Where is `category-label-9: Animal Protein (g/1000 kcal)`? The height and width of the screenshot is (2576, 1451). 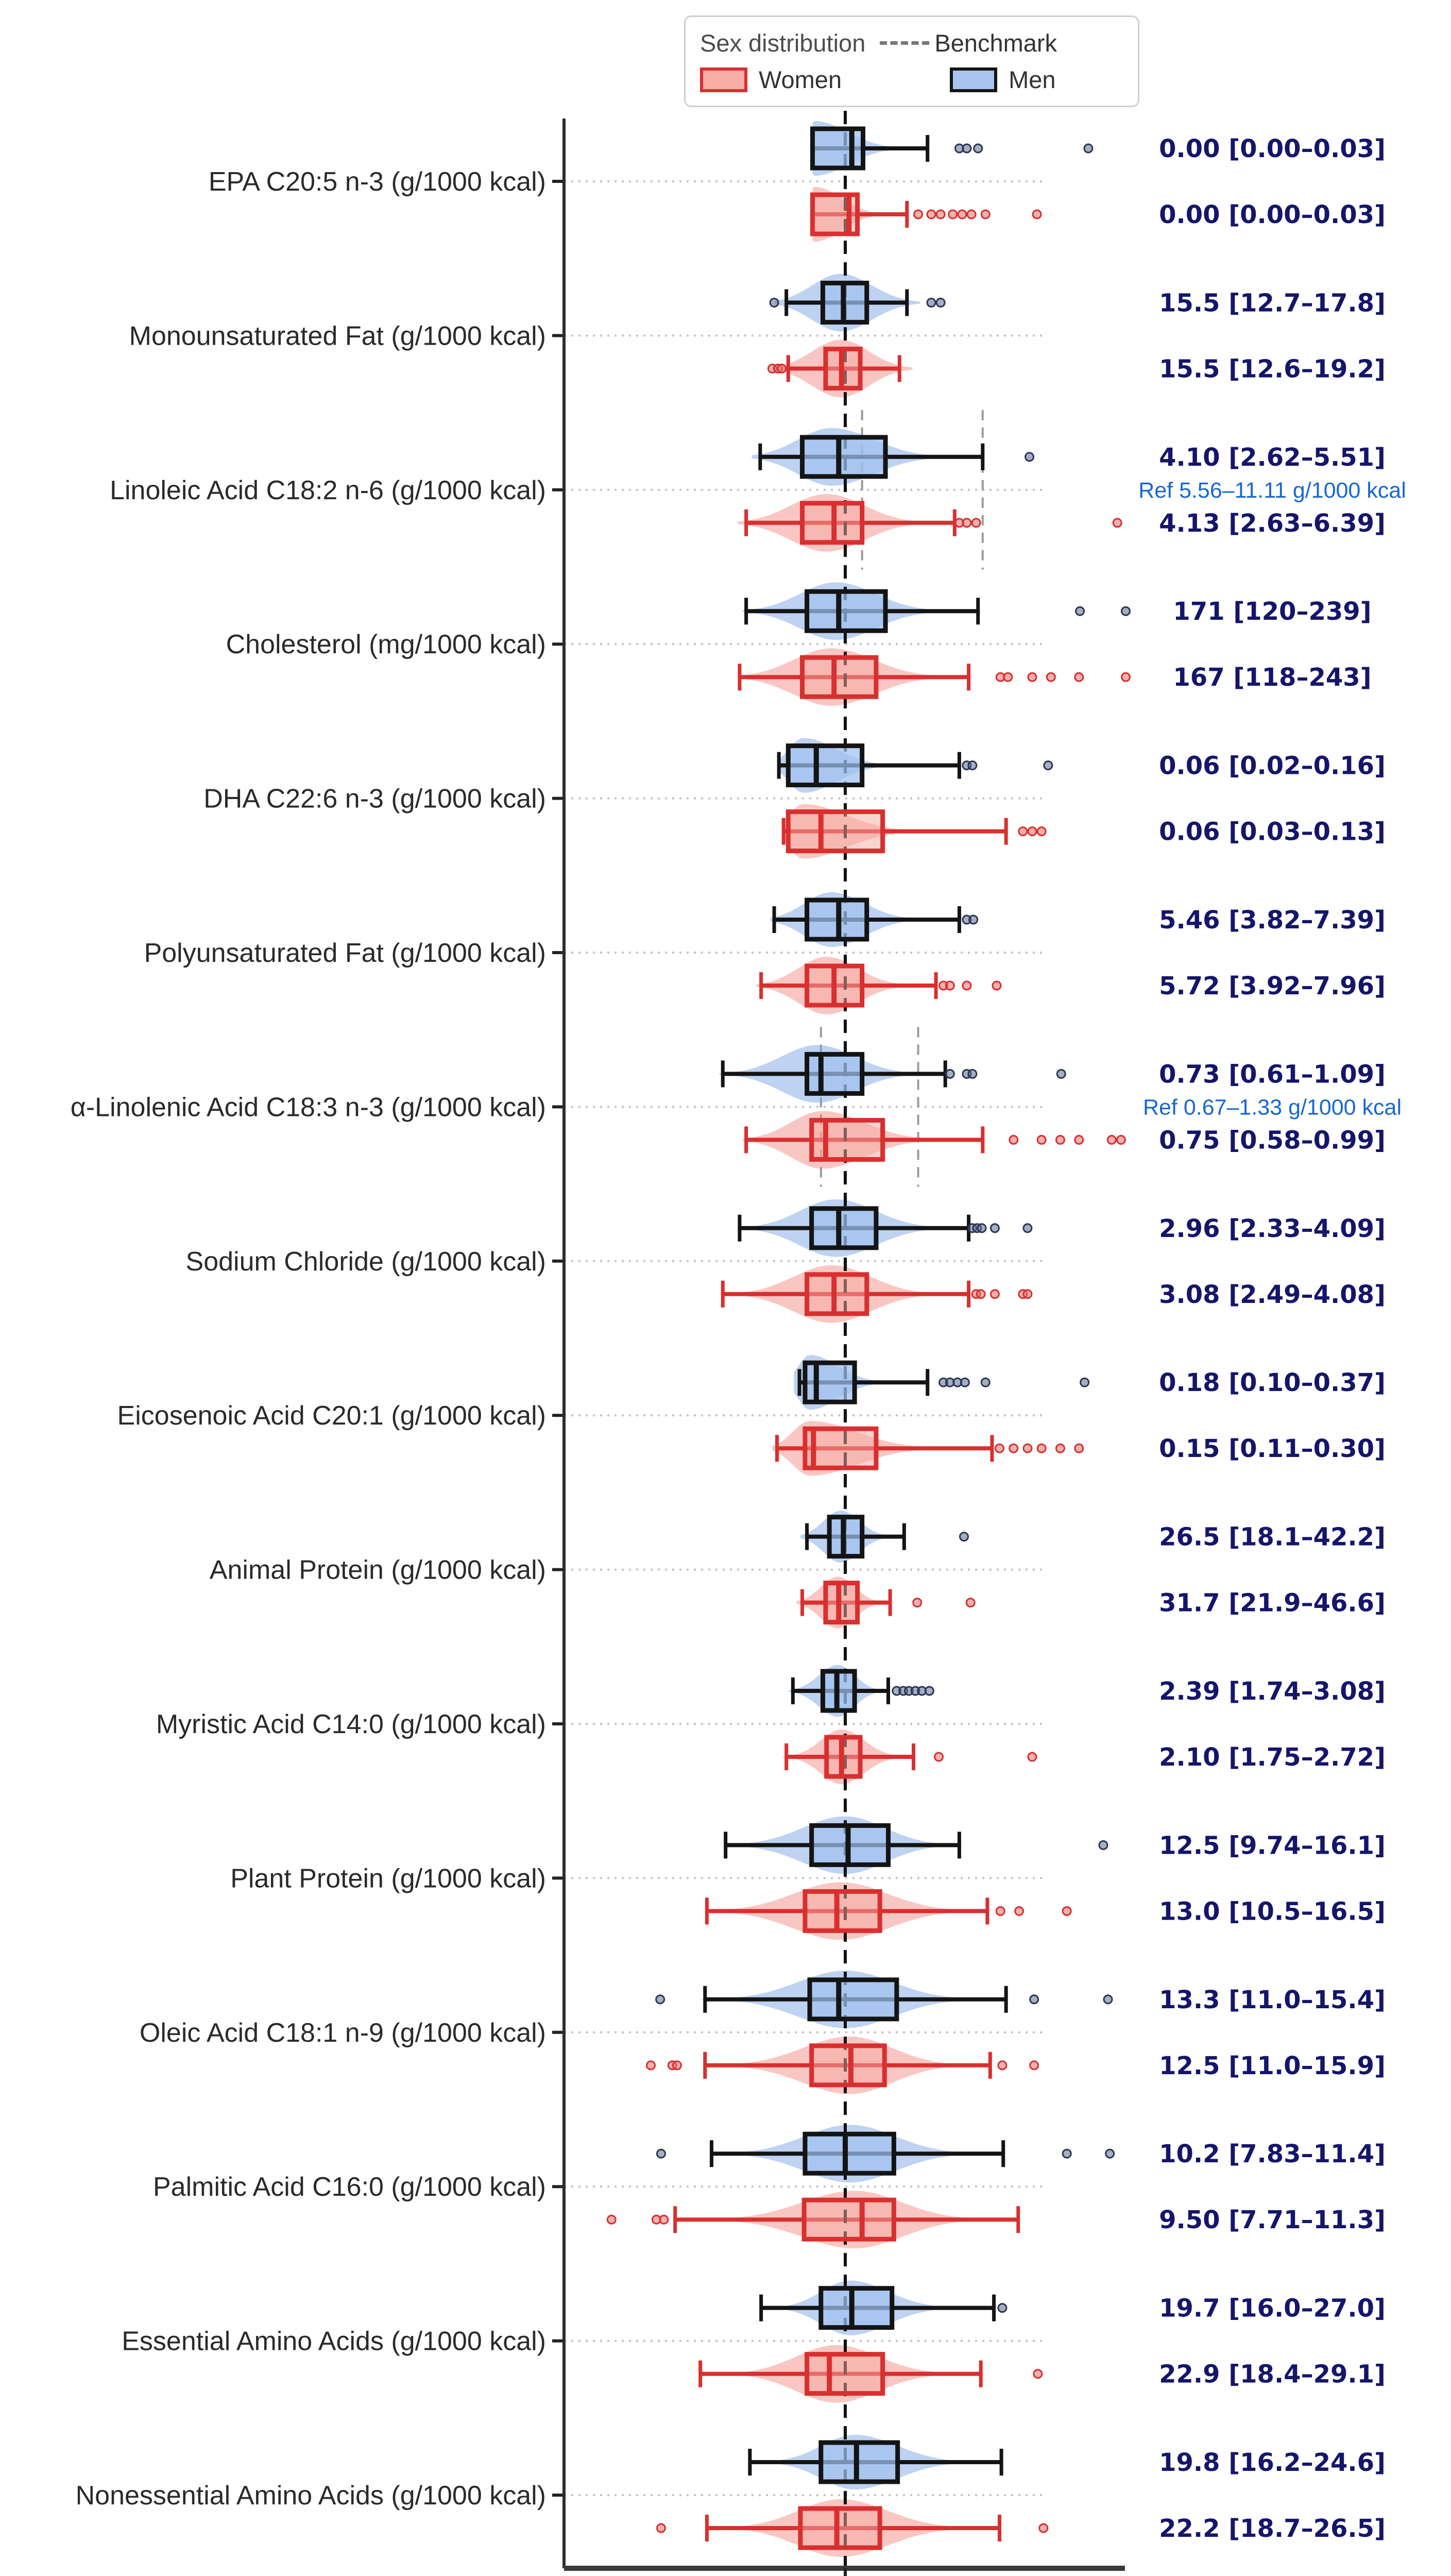
category-label-9: Animal Protein (g/1000 kcal) is located at coordinates (378, 1570).